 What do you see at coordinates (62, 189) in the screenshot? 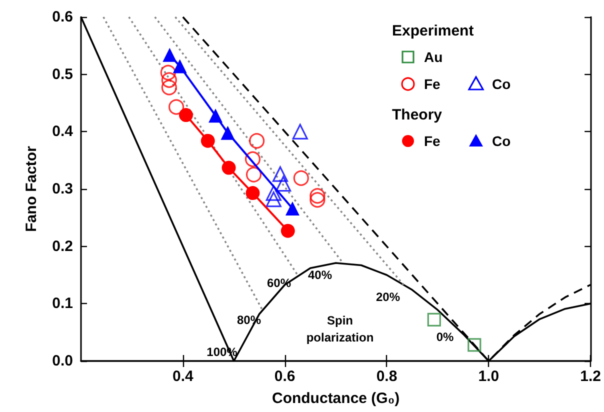
I see `y-tick-label: 0.3` at bounding box center [62, 189].